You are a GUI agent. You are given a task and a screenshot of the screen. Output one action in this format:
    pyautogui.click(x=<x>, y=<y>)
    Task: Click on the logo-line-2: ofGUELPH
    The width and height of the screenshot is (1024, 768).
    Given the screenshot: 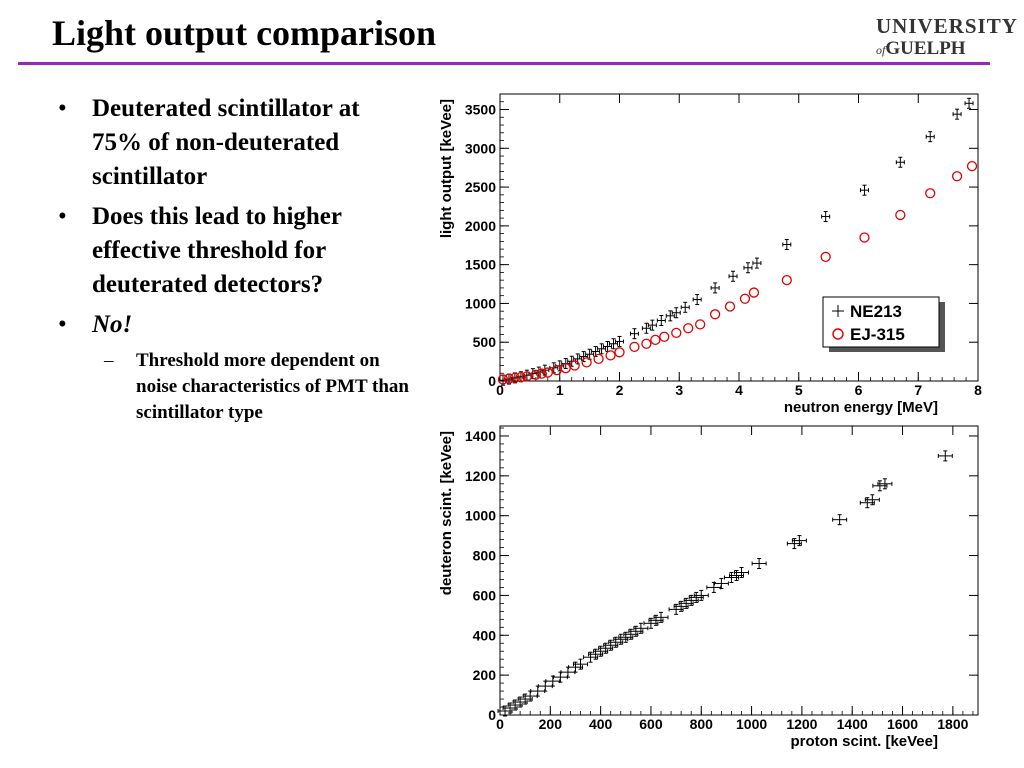 What is the action you would take?
    pyautogui.click(x=921, y=49)
    